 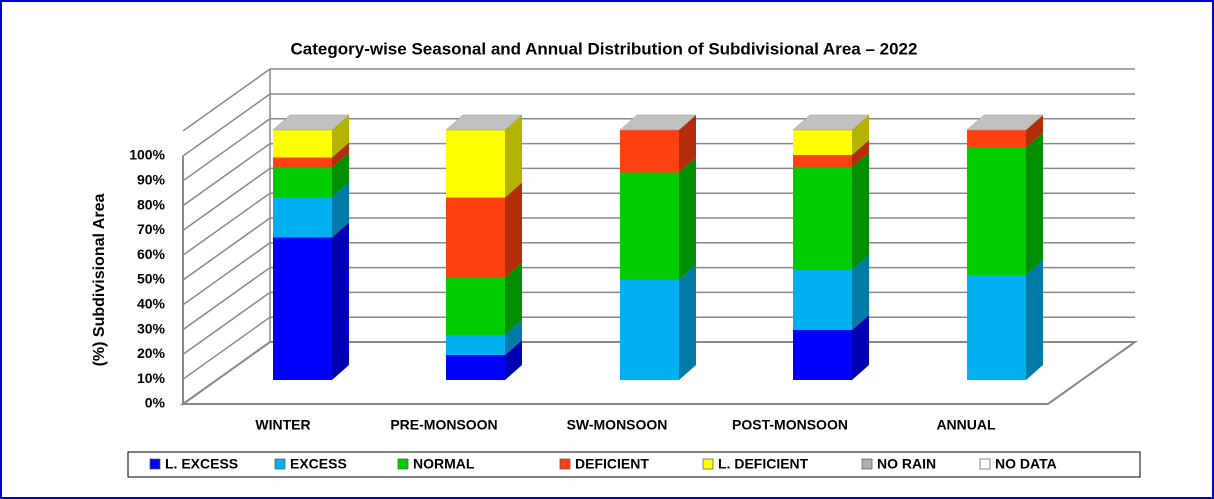 I want to click on legend-label: NO DATA, so click(x=1026, y=464).